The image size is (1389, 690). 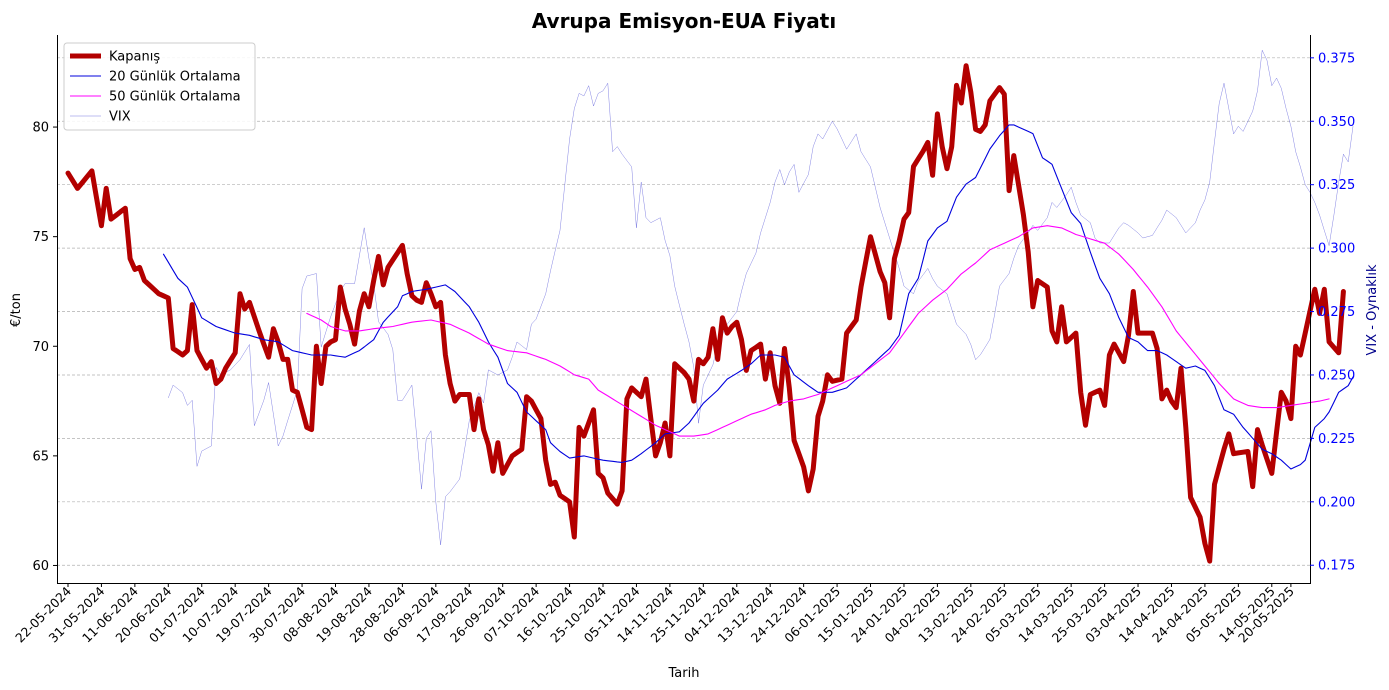 What do you see at coordinates (175, 77) in the screenshot?
I see `legend-label: 20 Günlük Ortalama` at bounding box center [175, 77].